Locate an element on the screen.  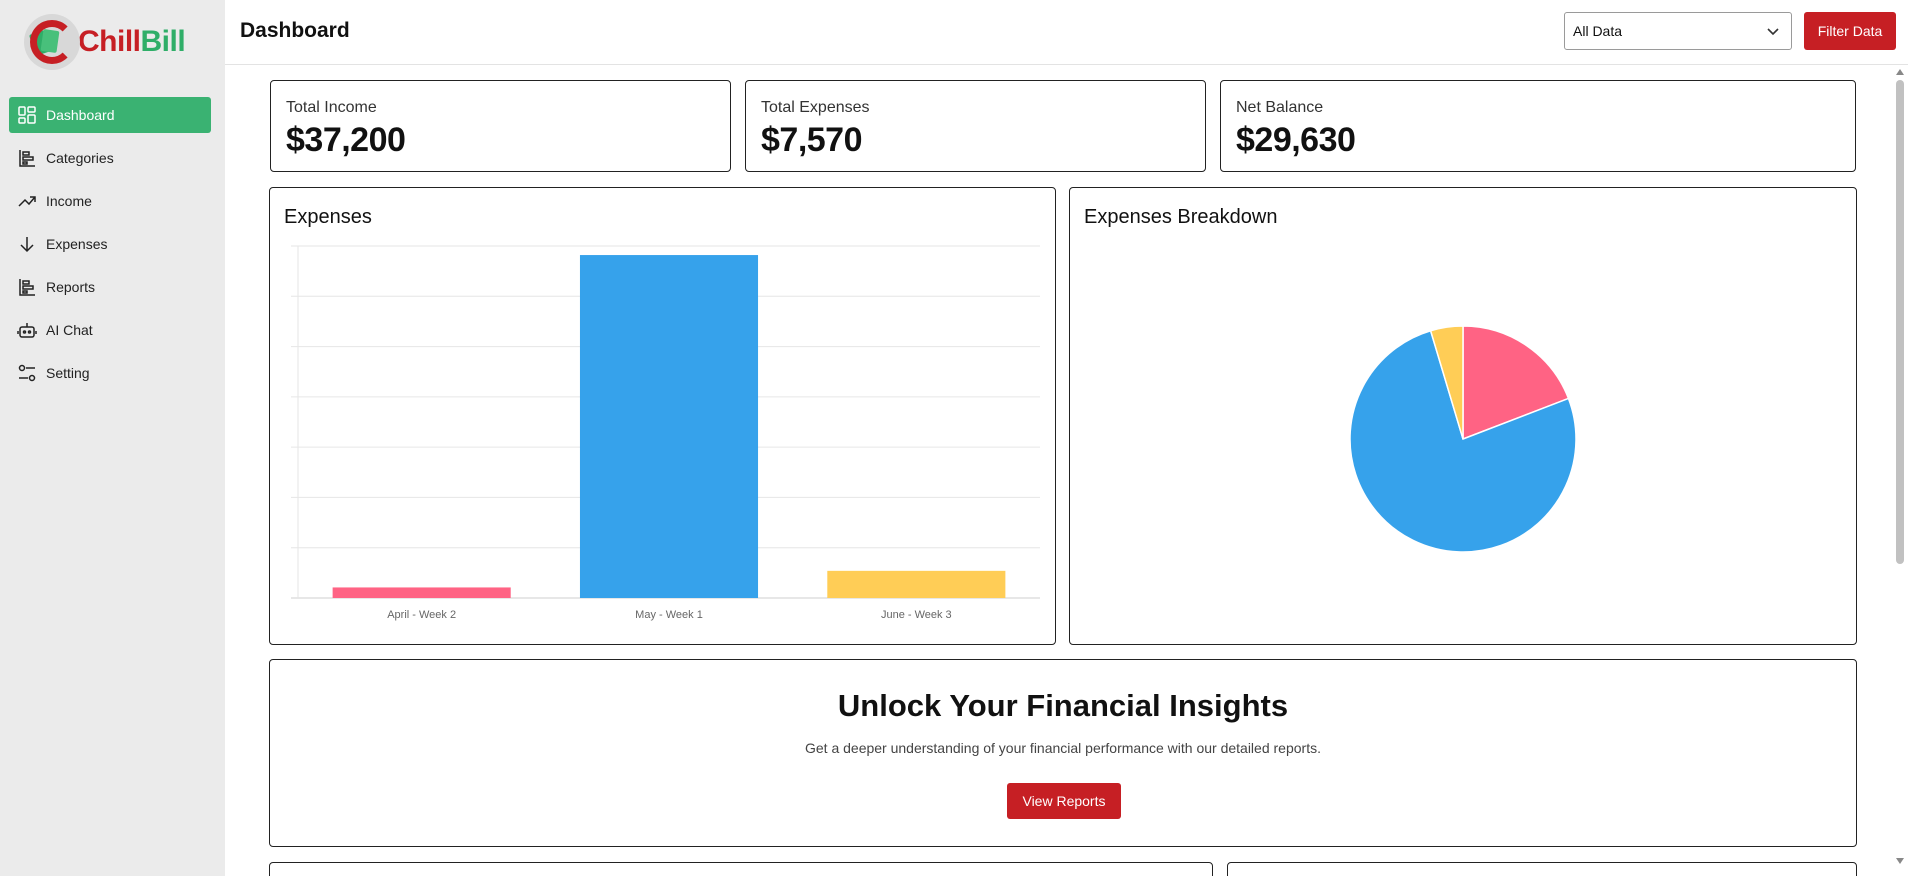
sidebar-item-label: Expenses is located at coordinates (77, 244).